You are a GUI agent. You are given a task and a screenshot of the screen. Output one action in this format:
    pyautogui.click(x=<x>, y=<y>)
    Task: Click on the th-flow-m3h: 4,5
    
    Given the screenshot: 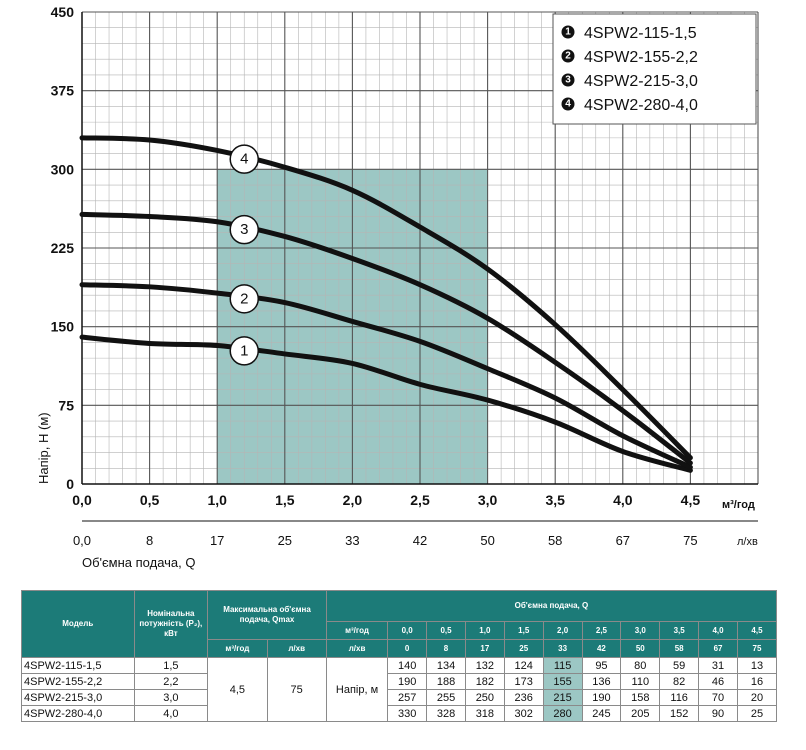 What is the action you would take?
    pyautogui.click(x=757, y=630)
    